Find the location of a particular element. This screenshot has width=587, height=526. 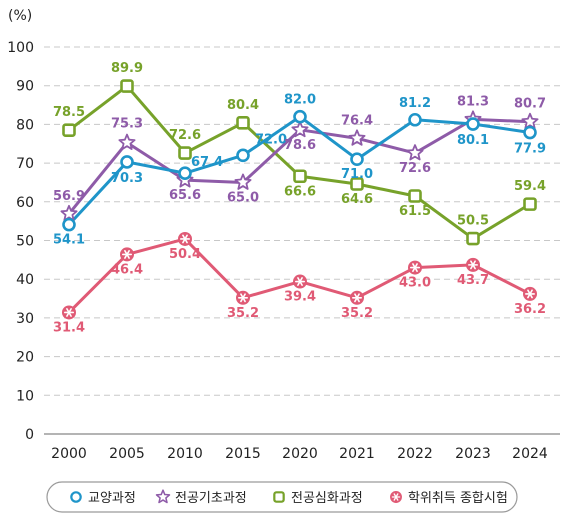

x-tick-label: 2021 is located at coordinates (357, 454).